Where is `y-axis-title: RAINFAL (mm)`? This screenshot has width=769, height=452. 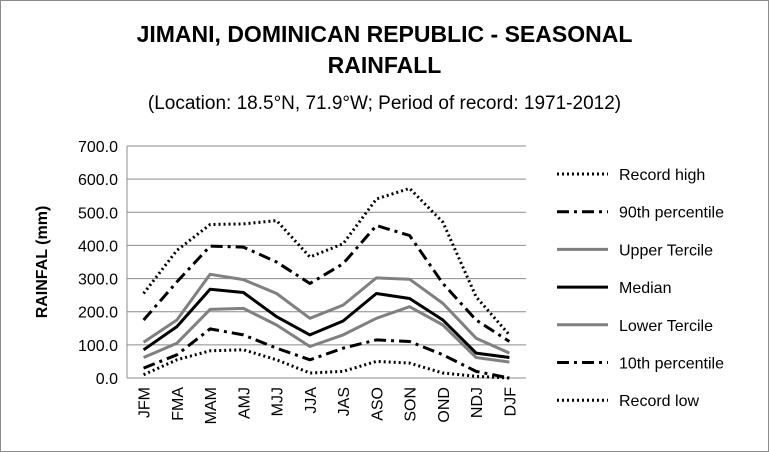 y-axis-title: RAINFAL (mm) is located at coordinates (42, 262).